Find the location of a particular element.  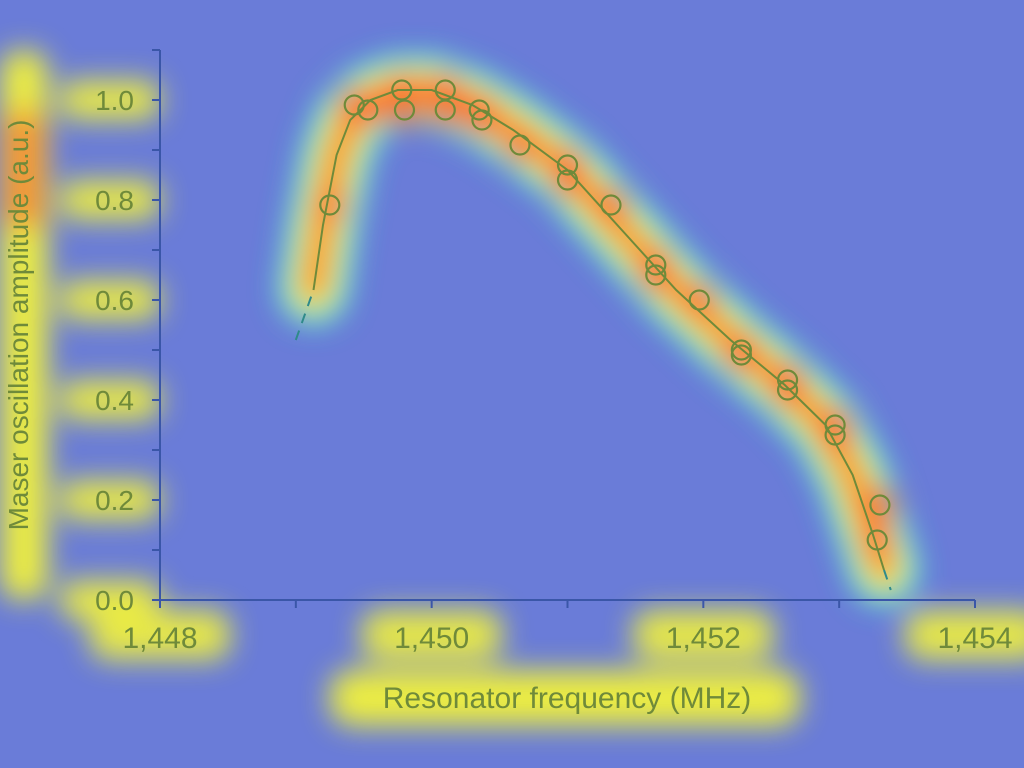

y-tick-label: 0.8 is located at coordinates (114, 200).